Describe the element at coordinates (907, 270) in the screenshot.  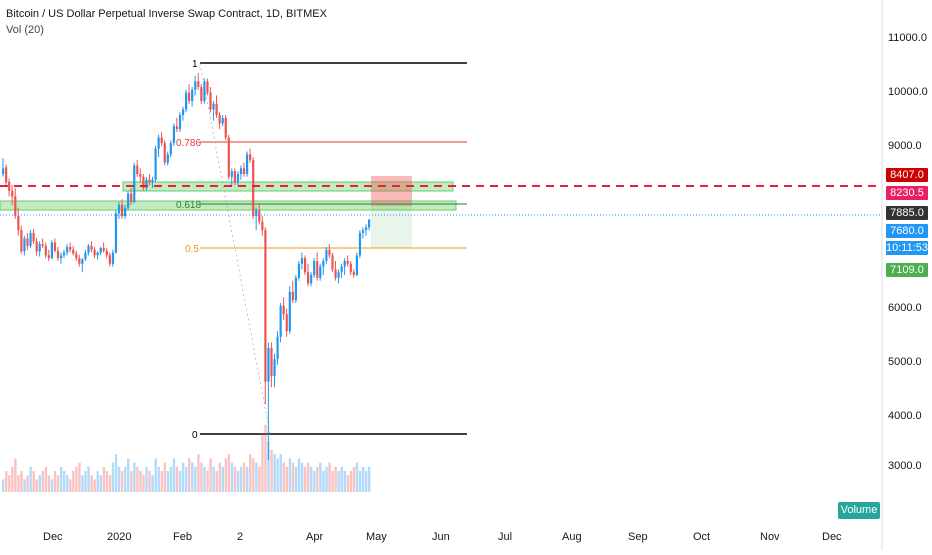
I see `price-tag: 7109.0` at that location.